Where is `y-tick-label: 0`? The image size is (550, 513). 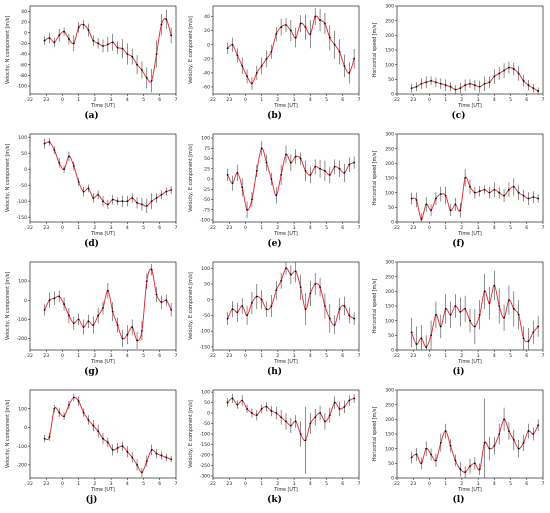 y-tick-label: 0 is located at coordinates (208, 45).